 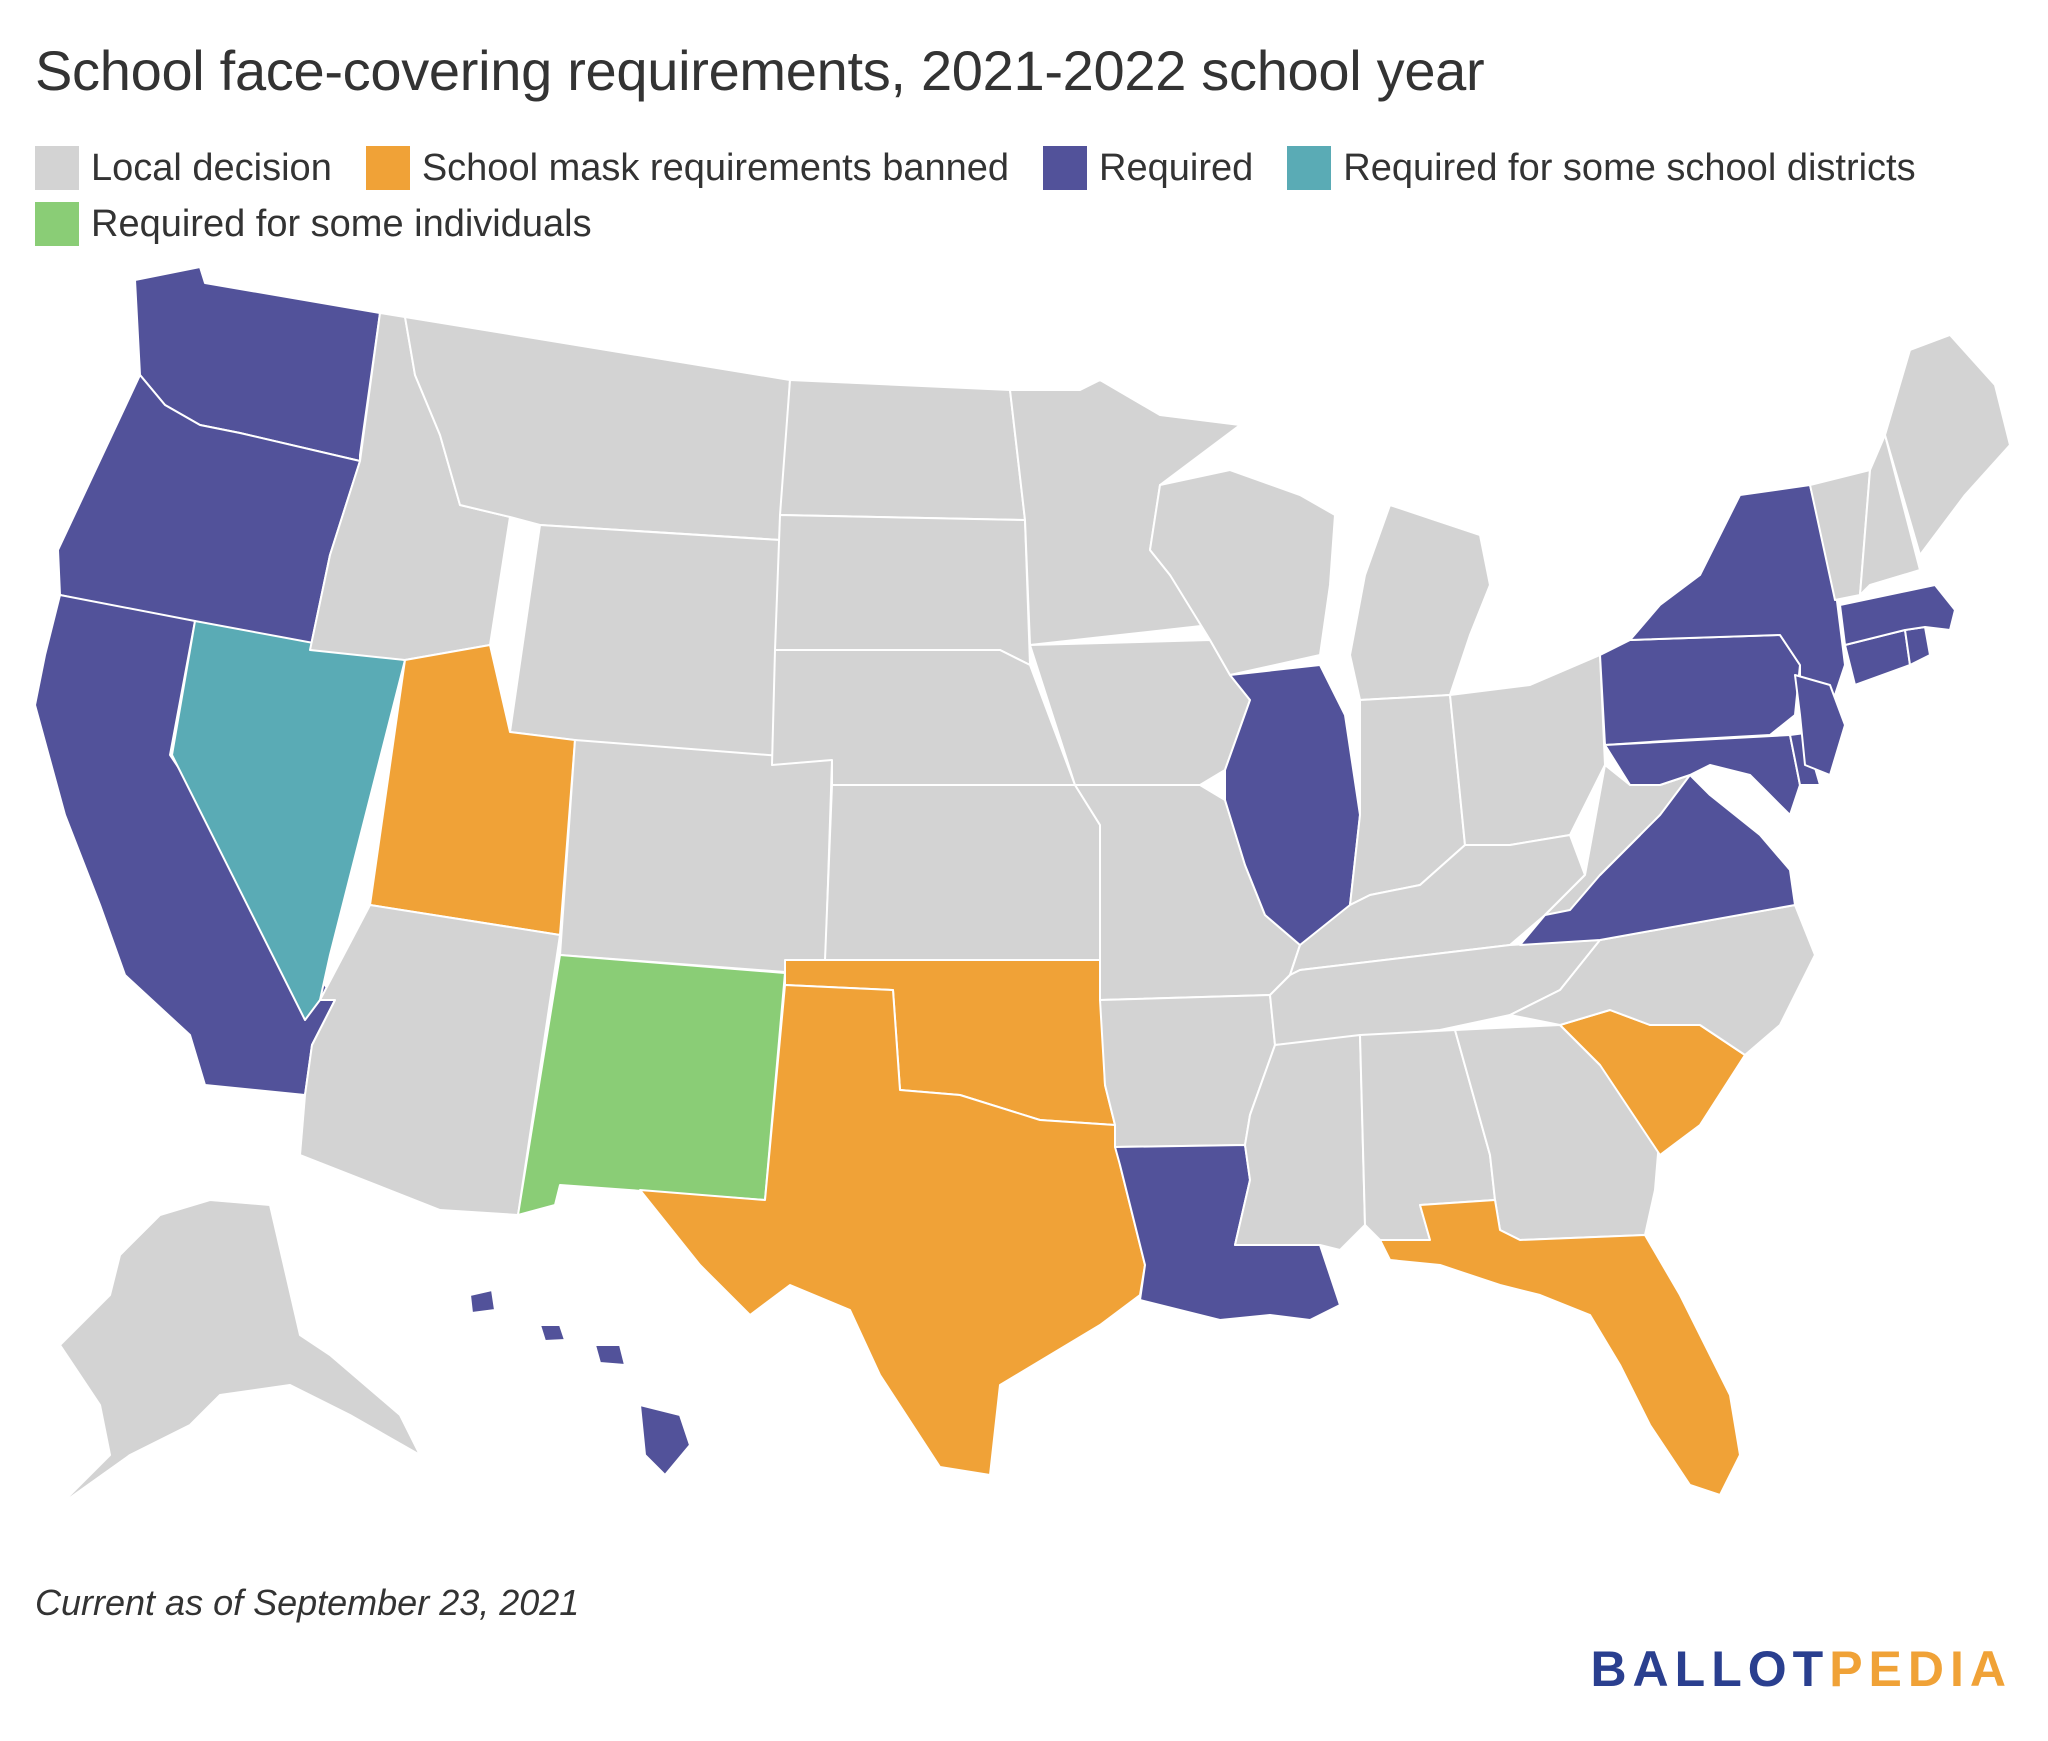 What do you see at coordinates (1242, 572) in the screenshot?
I see `state-wisconsin: Wisconsin` at bounding box center [1242, 572].